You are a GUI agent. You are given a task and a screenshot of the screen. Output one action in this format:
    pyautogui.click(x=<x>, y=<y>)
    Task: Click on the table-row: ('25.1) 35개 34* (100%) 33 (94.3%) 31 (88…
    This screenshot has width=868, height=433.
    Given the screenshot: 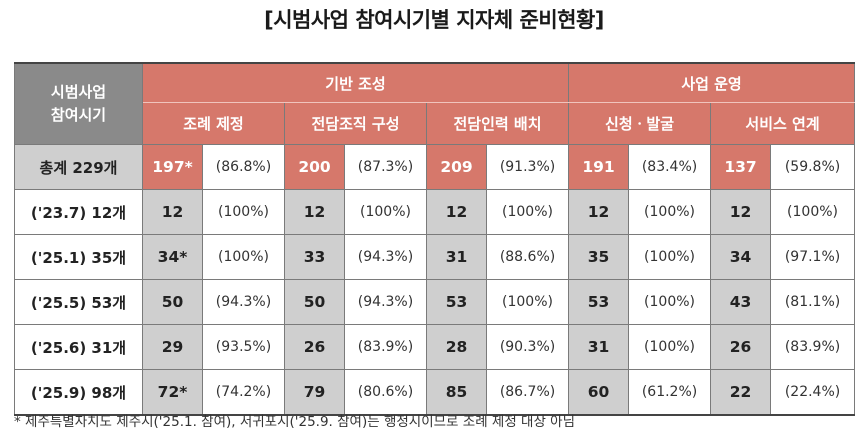 What is the action you would take?
    pyautogui.click(x=435, y=257)
    